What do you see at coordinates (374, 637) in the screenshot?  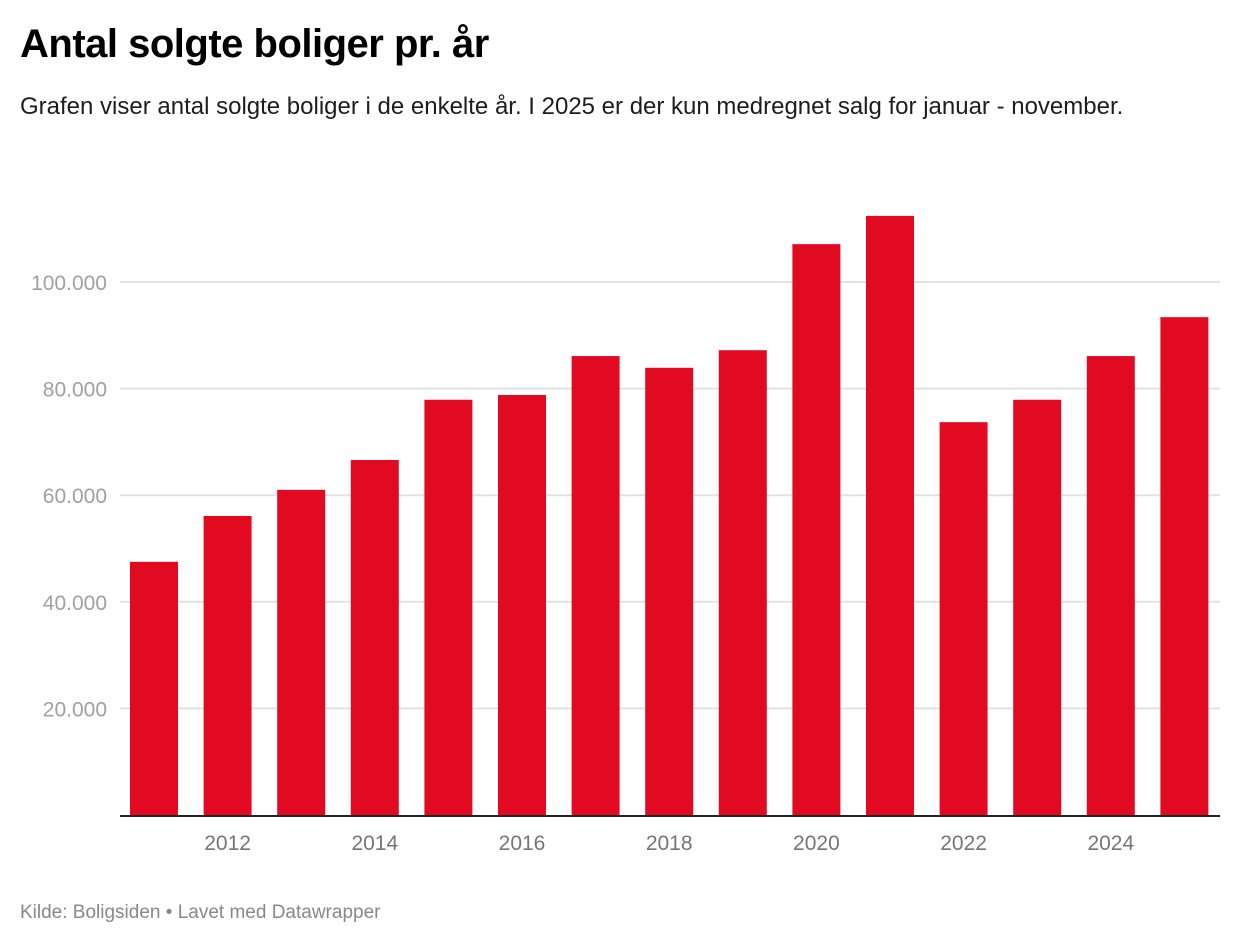 I see `bar-2014` at bounding box center [374, 637].